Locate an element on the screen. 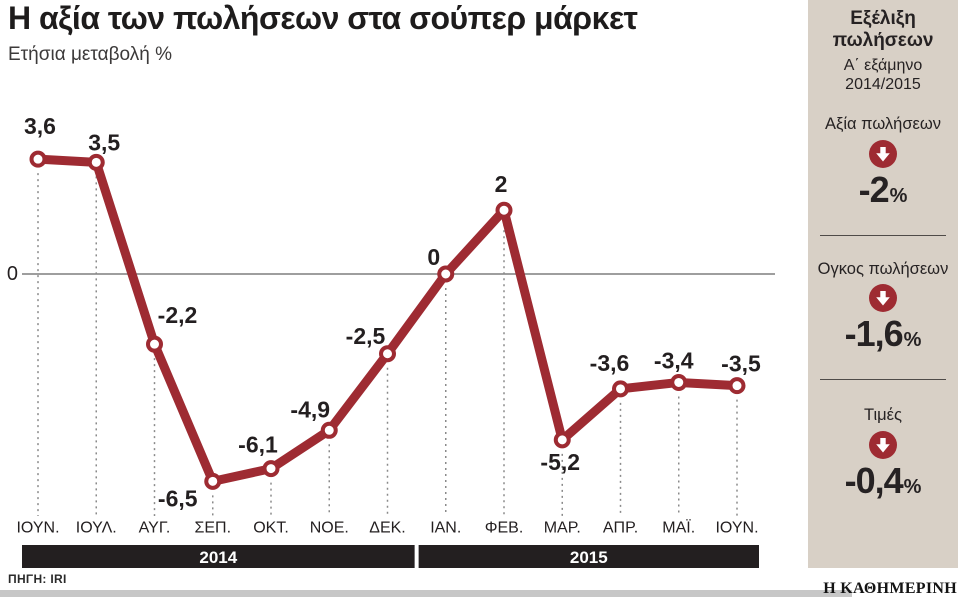  x-axis-label: ΟΚΤ. is located at coordinates (271, 528).